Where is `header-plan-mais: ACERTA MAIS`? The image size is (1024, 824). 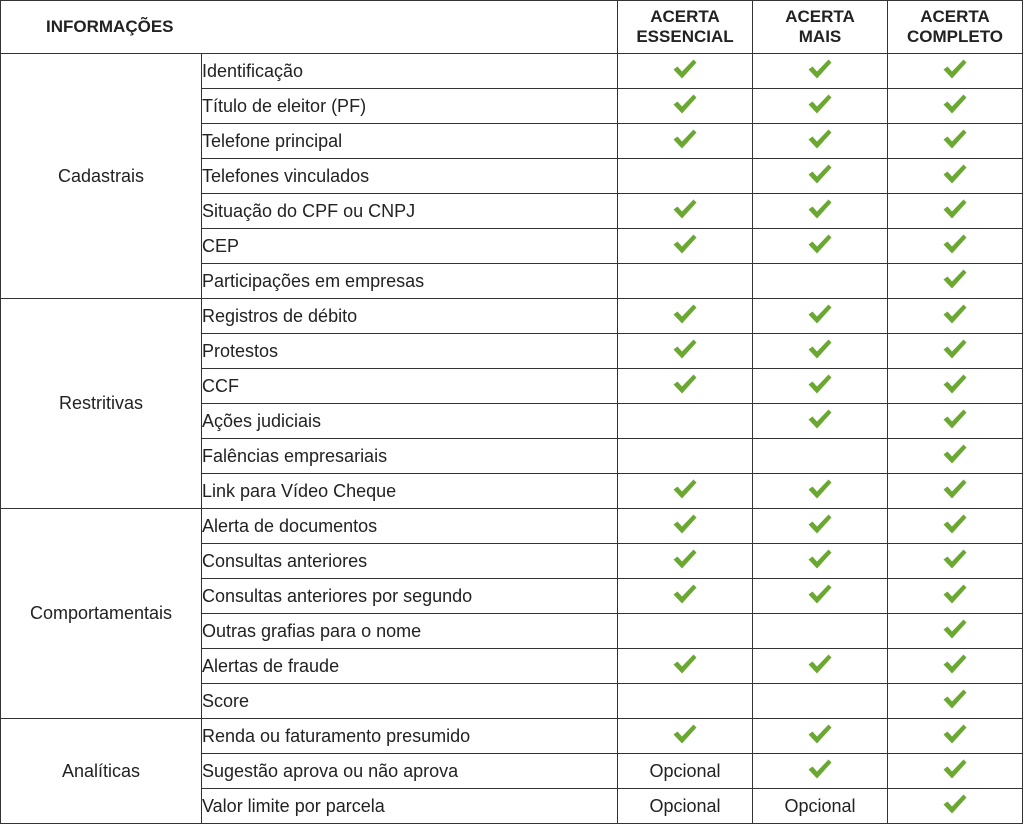
header-plan-mais: ACERTA MAIS is located at coordinates (820, 27).